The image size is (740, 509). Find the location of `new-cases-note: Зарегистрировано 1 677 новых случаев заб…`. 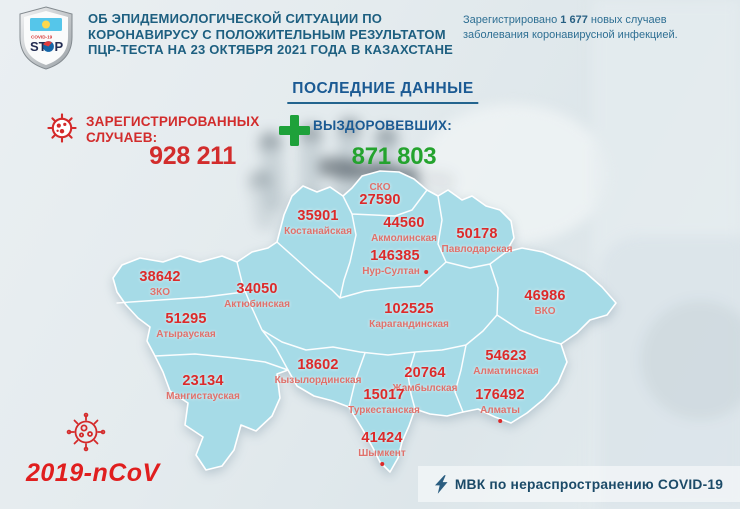

new-cases-note: Зарегистрировано 1 677 новых случаев заб… is located at coordinates (570, 28).